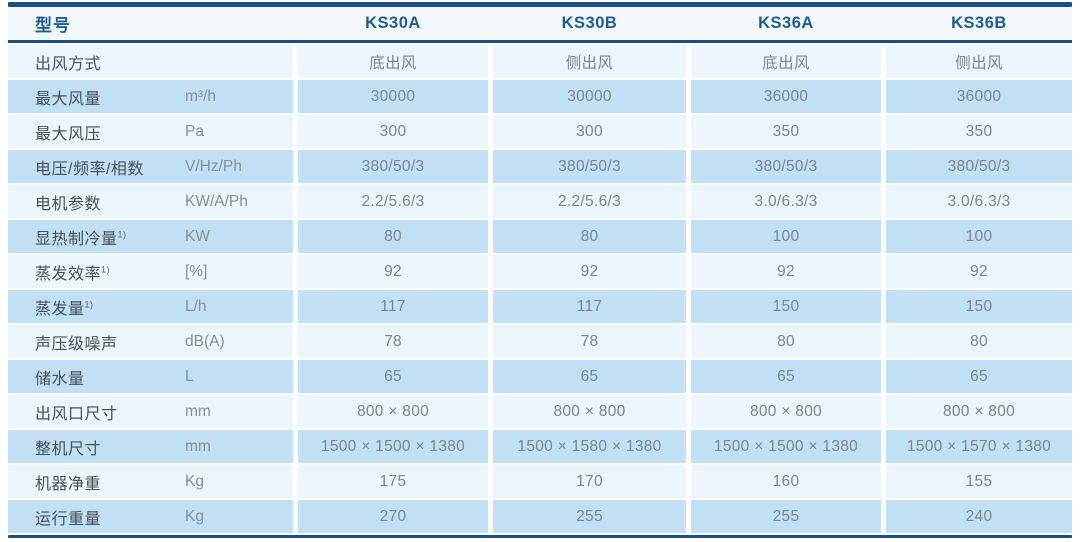 Image resolution: width=1080 pixels, height=542 pixels. Describe the element at coordinates (979, 236) in the screenshot. I see `value-cell: 100` at that location.